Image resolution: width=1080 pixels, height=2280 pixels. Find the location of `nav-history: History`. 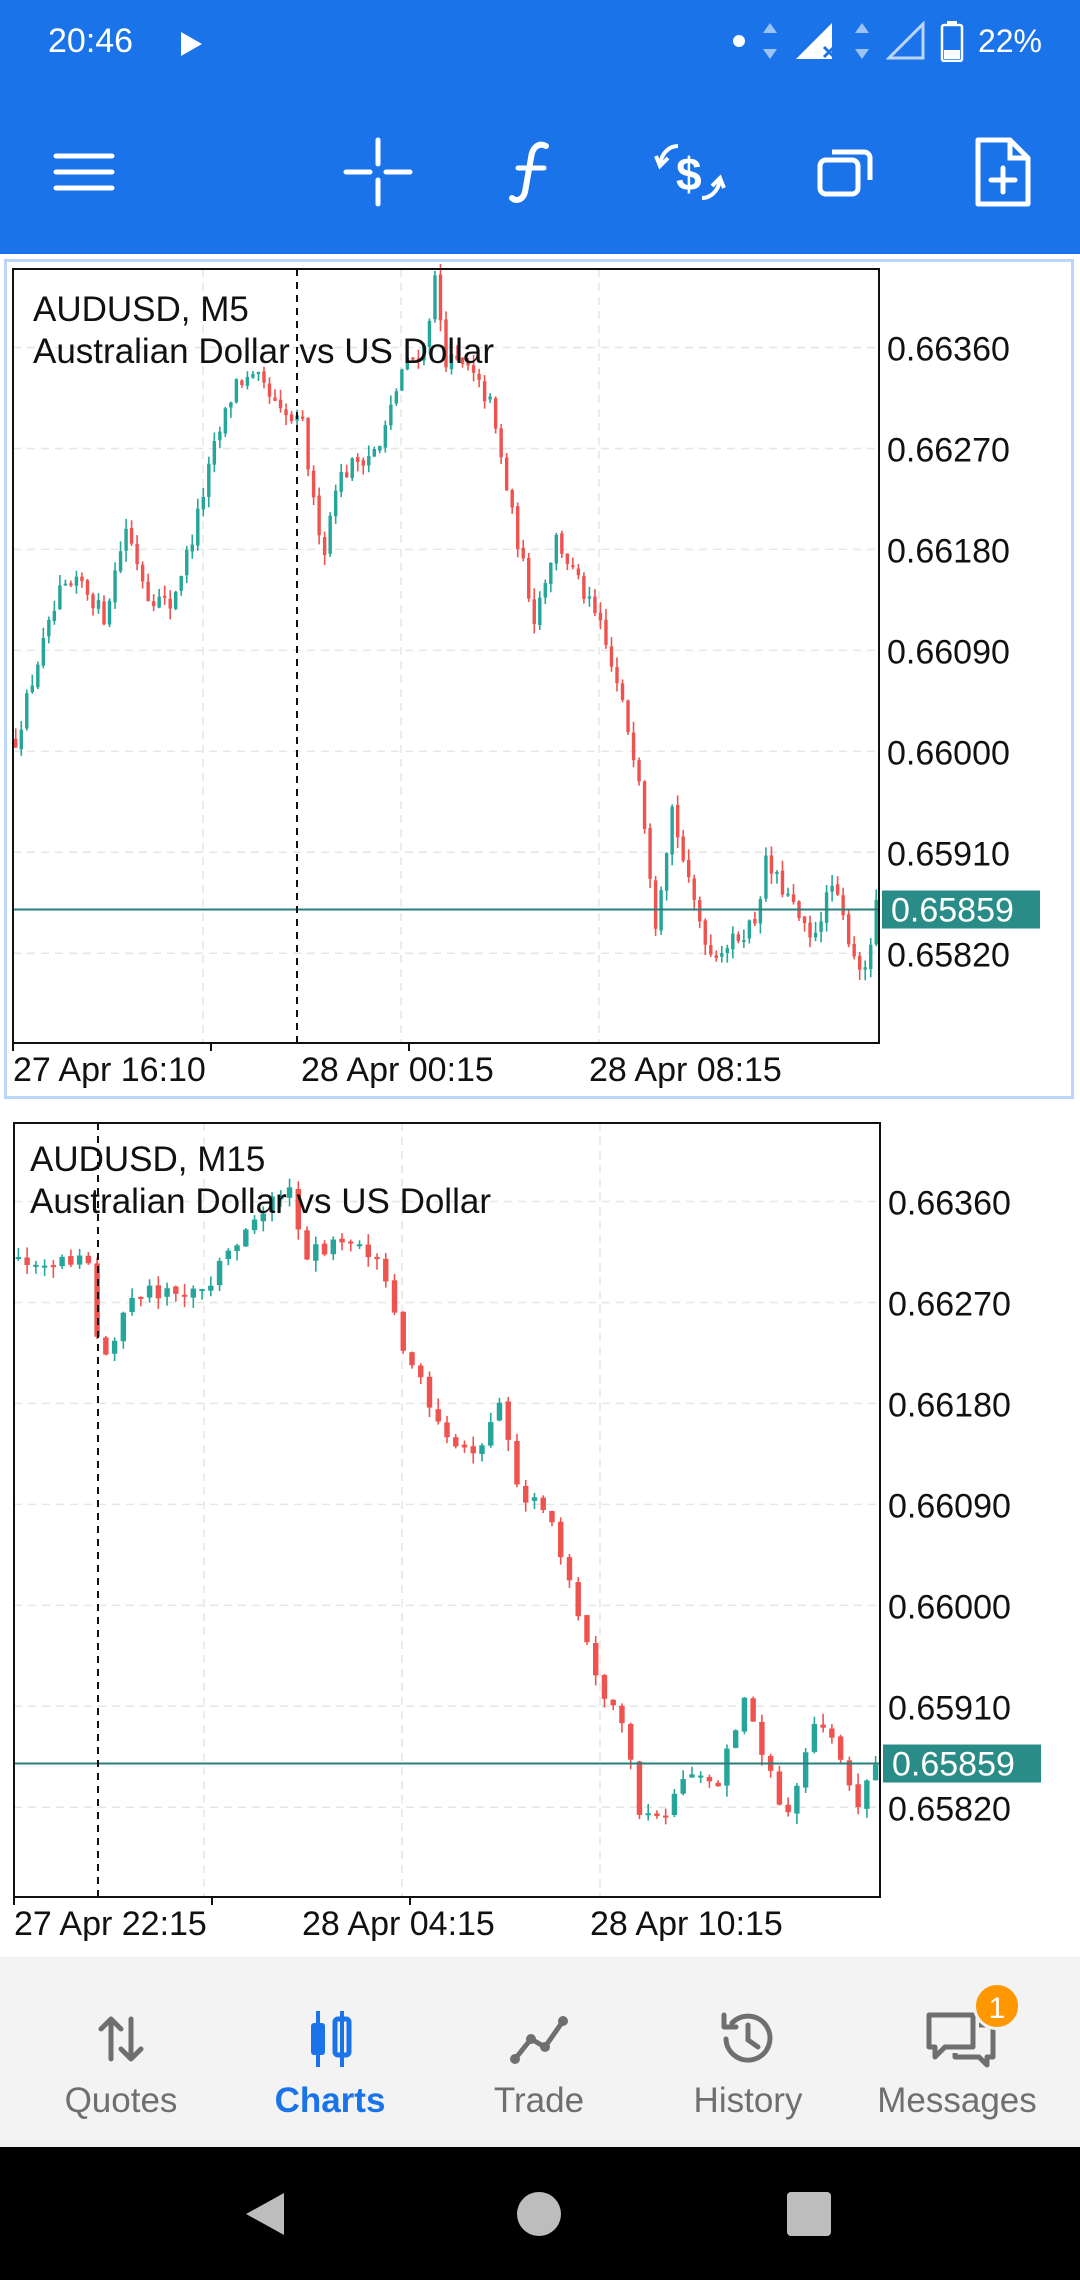

nav-history: History is located at coordinates (748, 2052).